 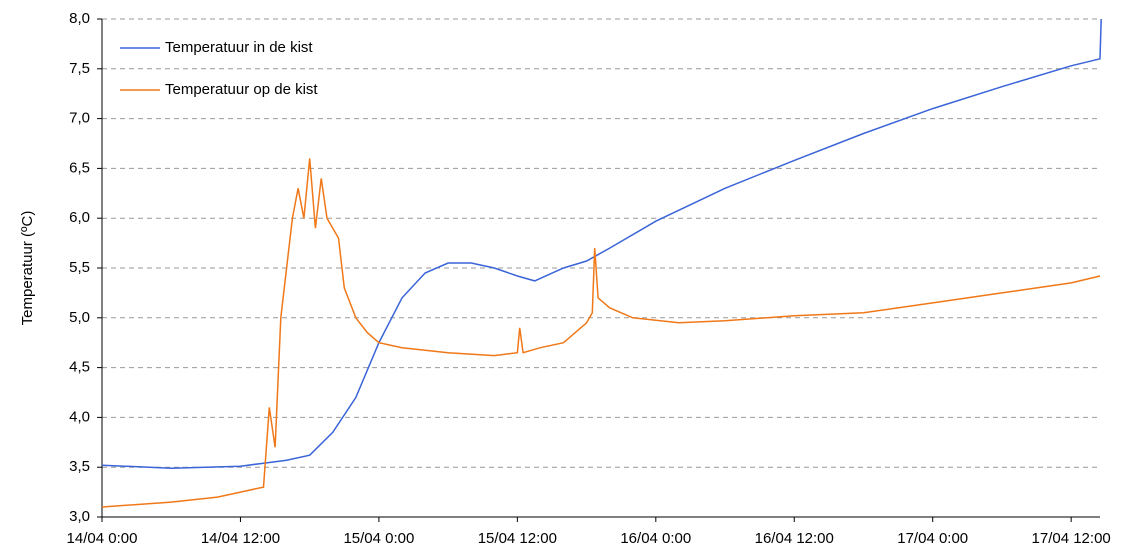 What do you see at coordinates (79, 466) in the screenshot?
I see `y-tick-label: 3,5` at bounding box center [79, 466].